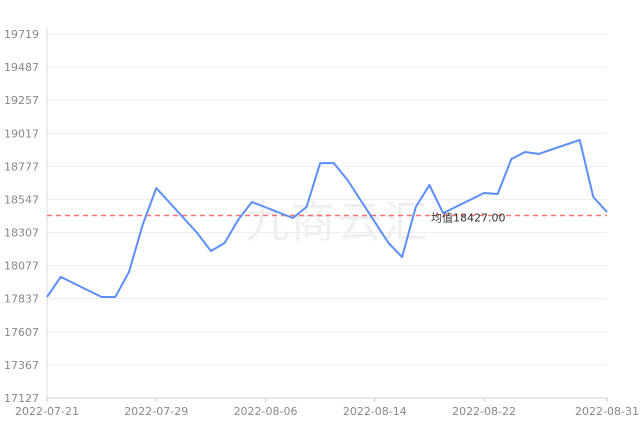  What do you see at coordinates (21, 266) in the screenshot?
I see `y-tick-label: 18077` at bounding box center [21, 266].